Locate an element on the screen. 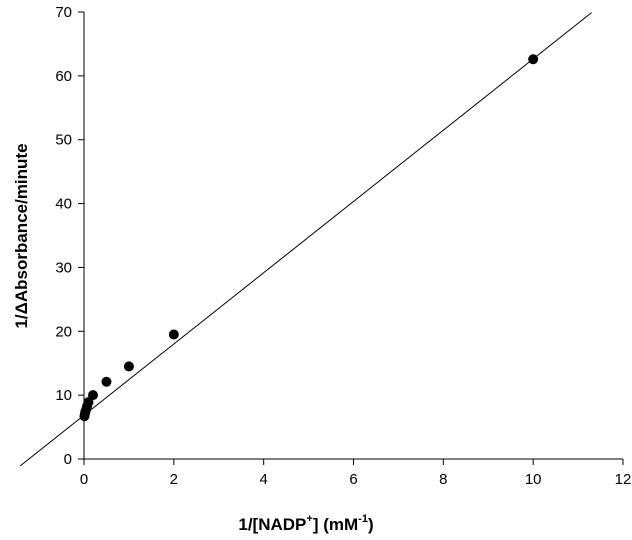 The height and width of the screenshot is (540, 632). x-tick-label: 0 is located at coordinates (84, 479).